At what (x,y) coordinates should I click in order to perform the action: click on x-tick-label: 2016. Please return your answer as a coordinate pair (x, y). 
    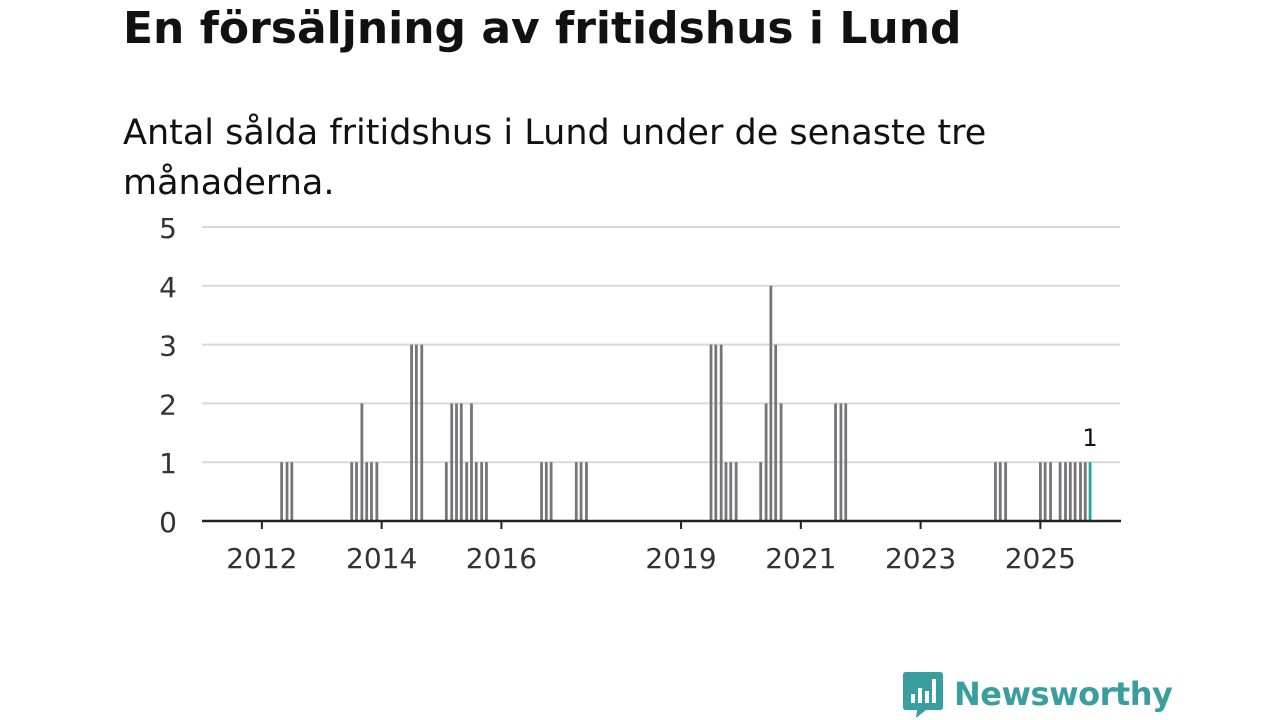
    Looking at the image, I should click on (501, 558).